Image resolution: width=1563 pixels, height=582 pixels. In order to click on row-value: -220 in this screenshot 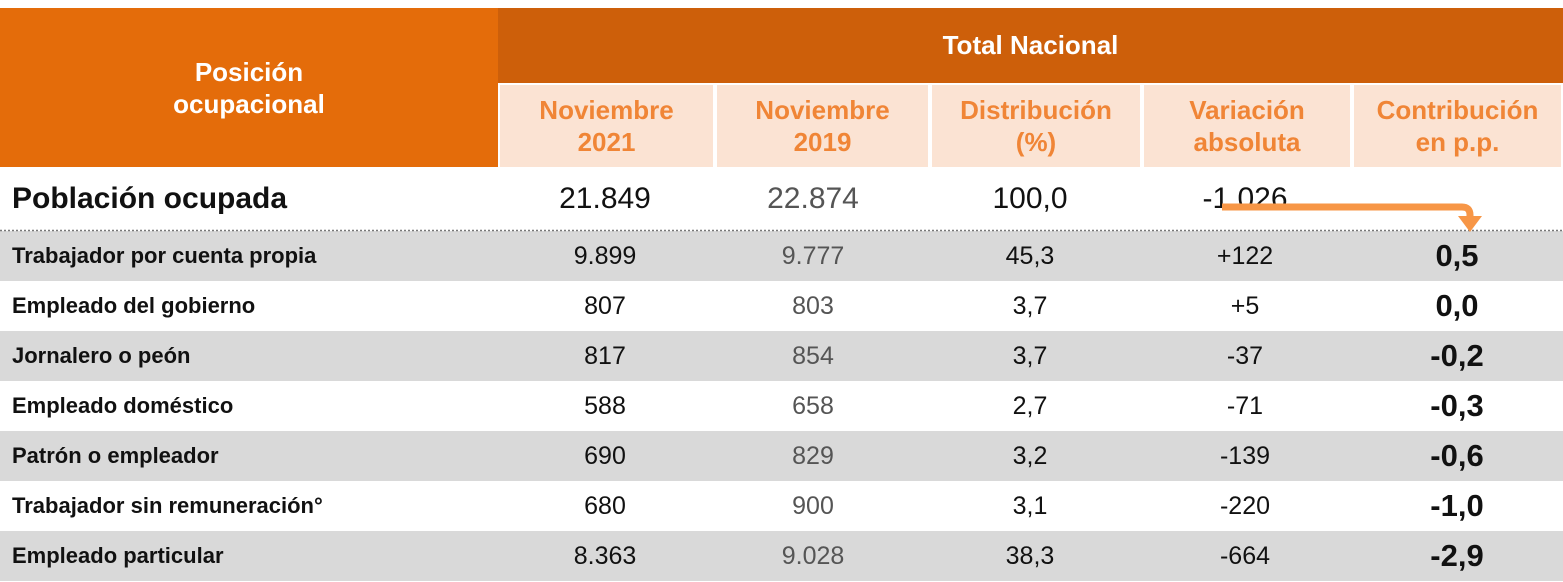, I will do `click(1245, 505)`.